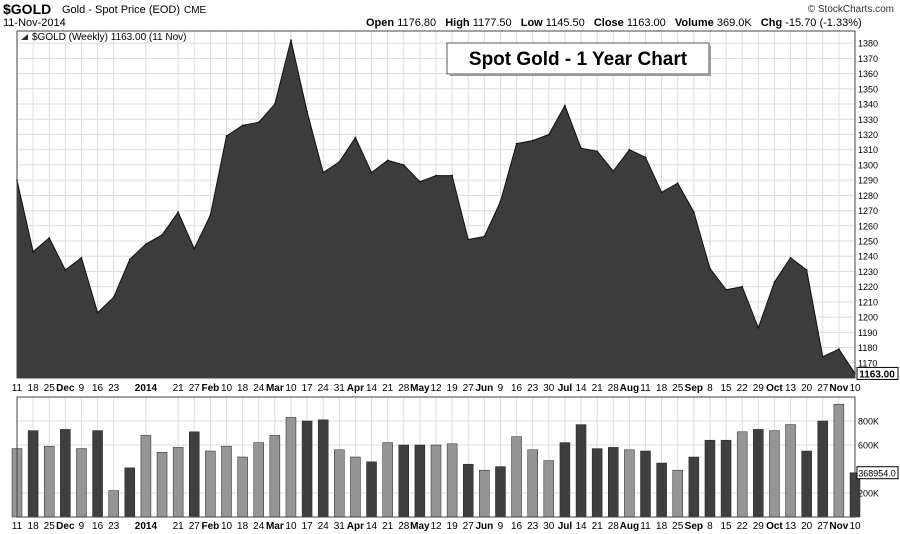 The height and width of the screenshot is (534, 900). I want to click on high-label: High, so click(457, 23).